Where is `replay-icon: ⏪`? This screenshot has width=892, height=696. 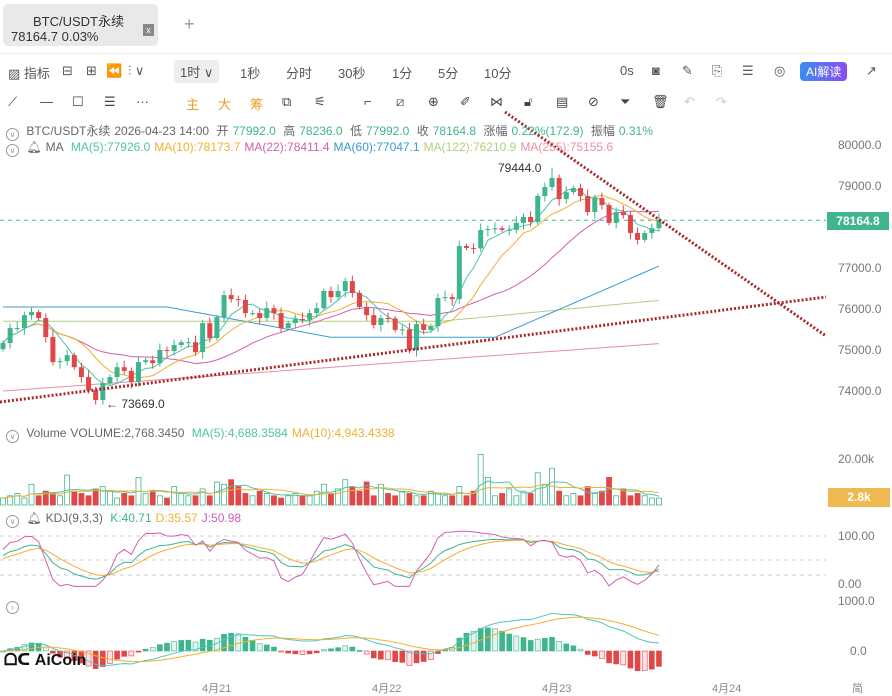 replay-icon: ⏪ is located at coordinates (114, 70).